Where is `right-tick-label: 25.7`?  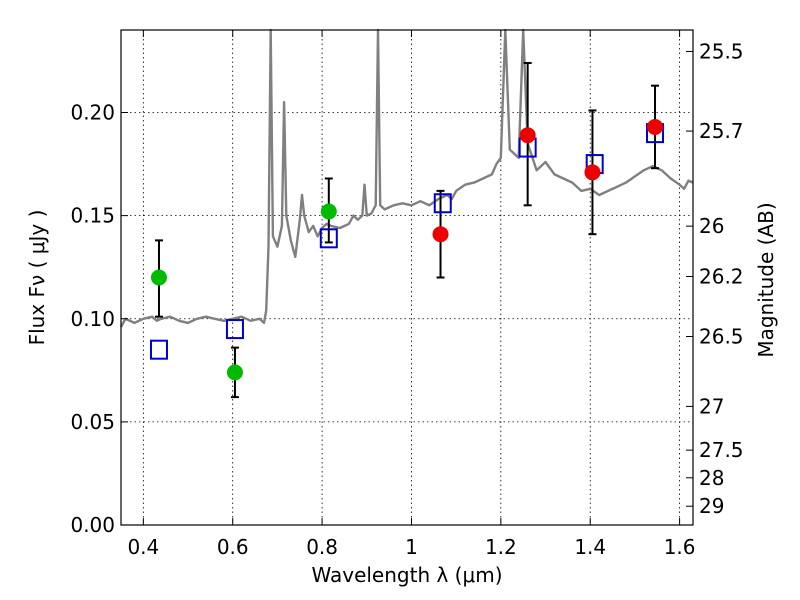
right-tick-label: 25.7 is located at coordinates (721, 131).